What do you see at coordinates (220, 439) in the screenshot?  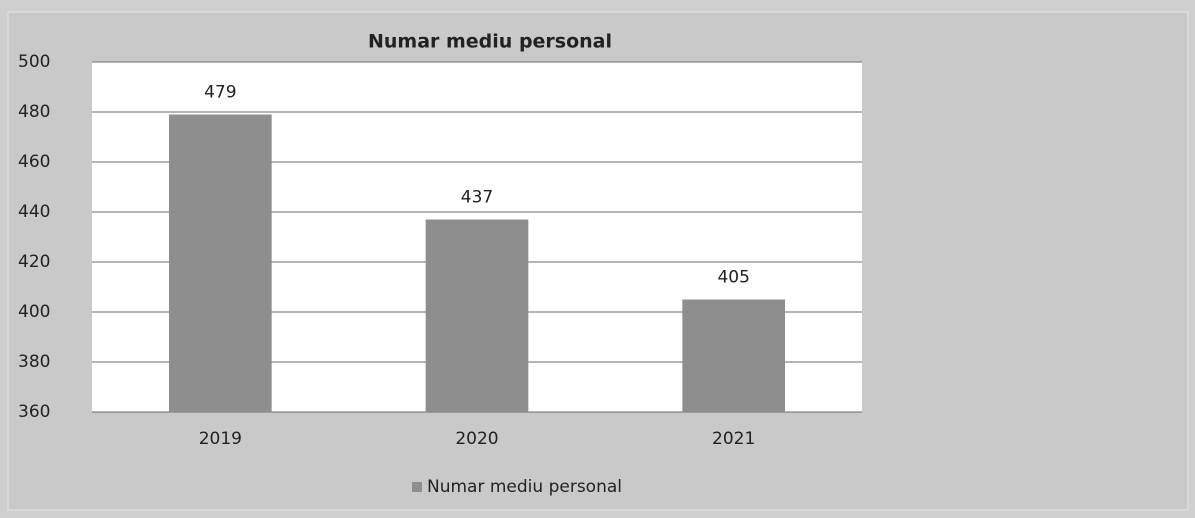 I see `x-tick-label: 2019` at bounding box center [220, 439].